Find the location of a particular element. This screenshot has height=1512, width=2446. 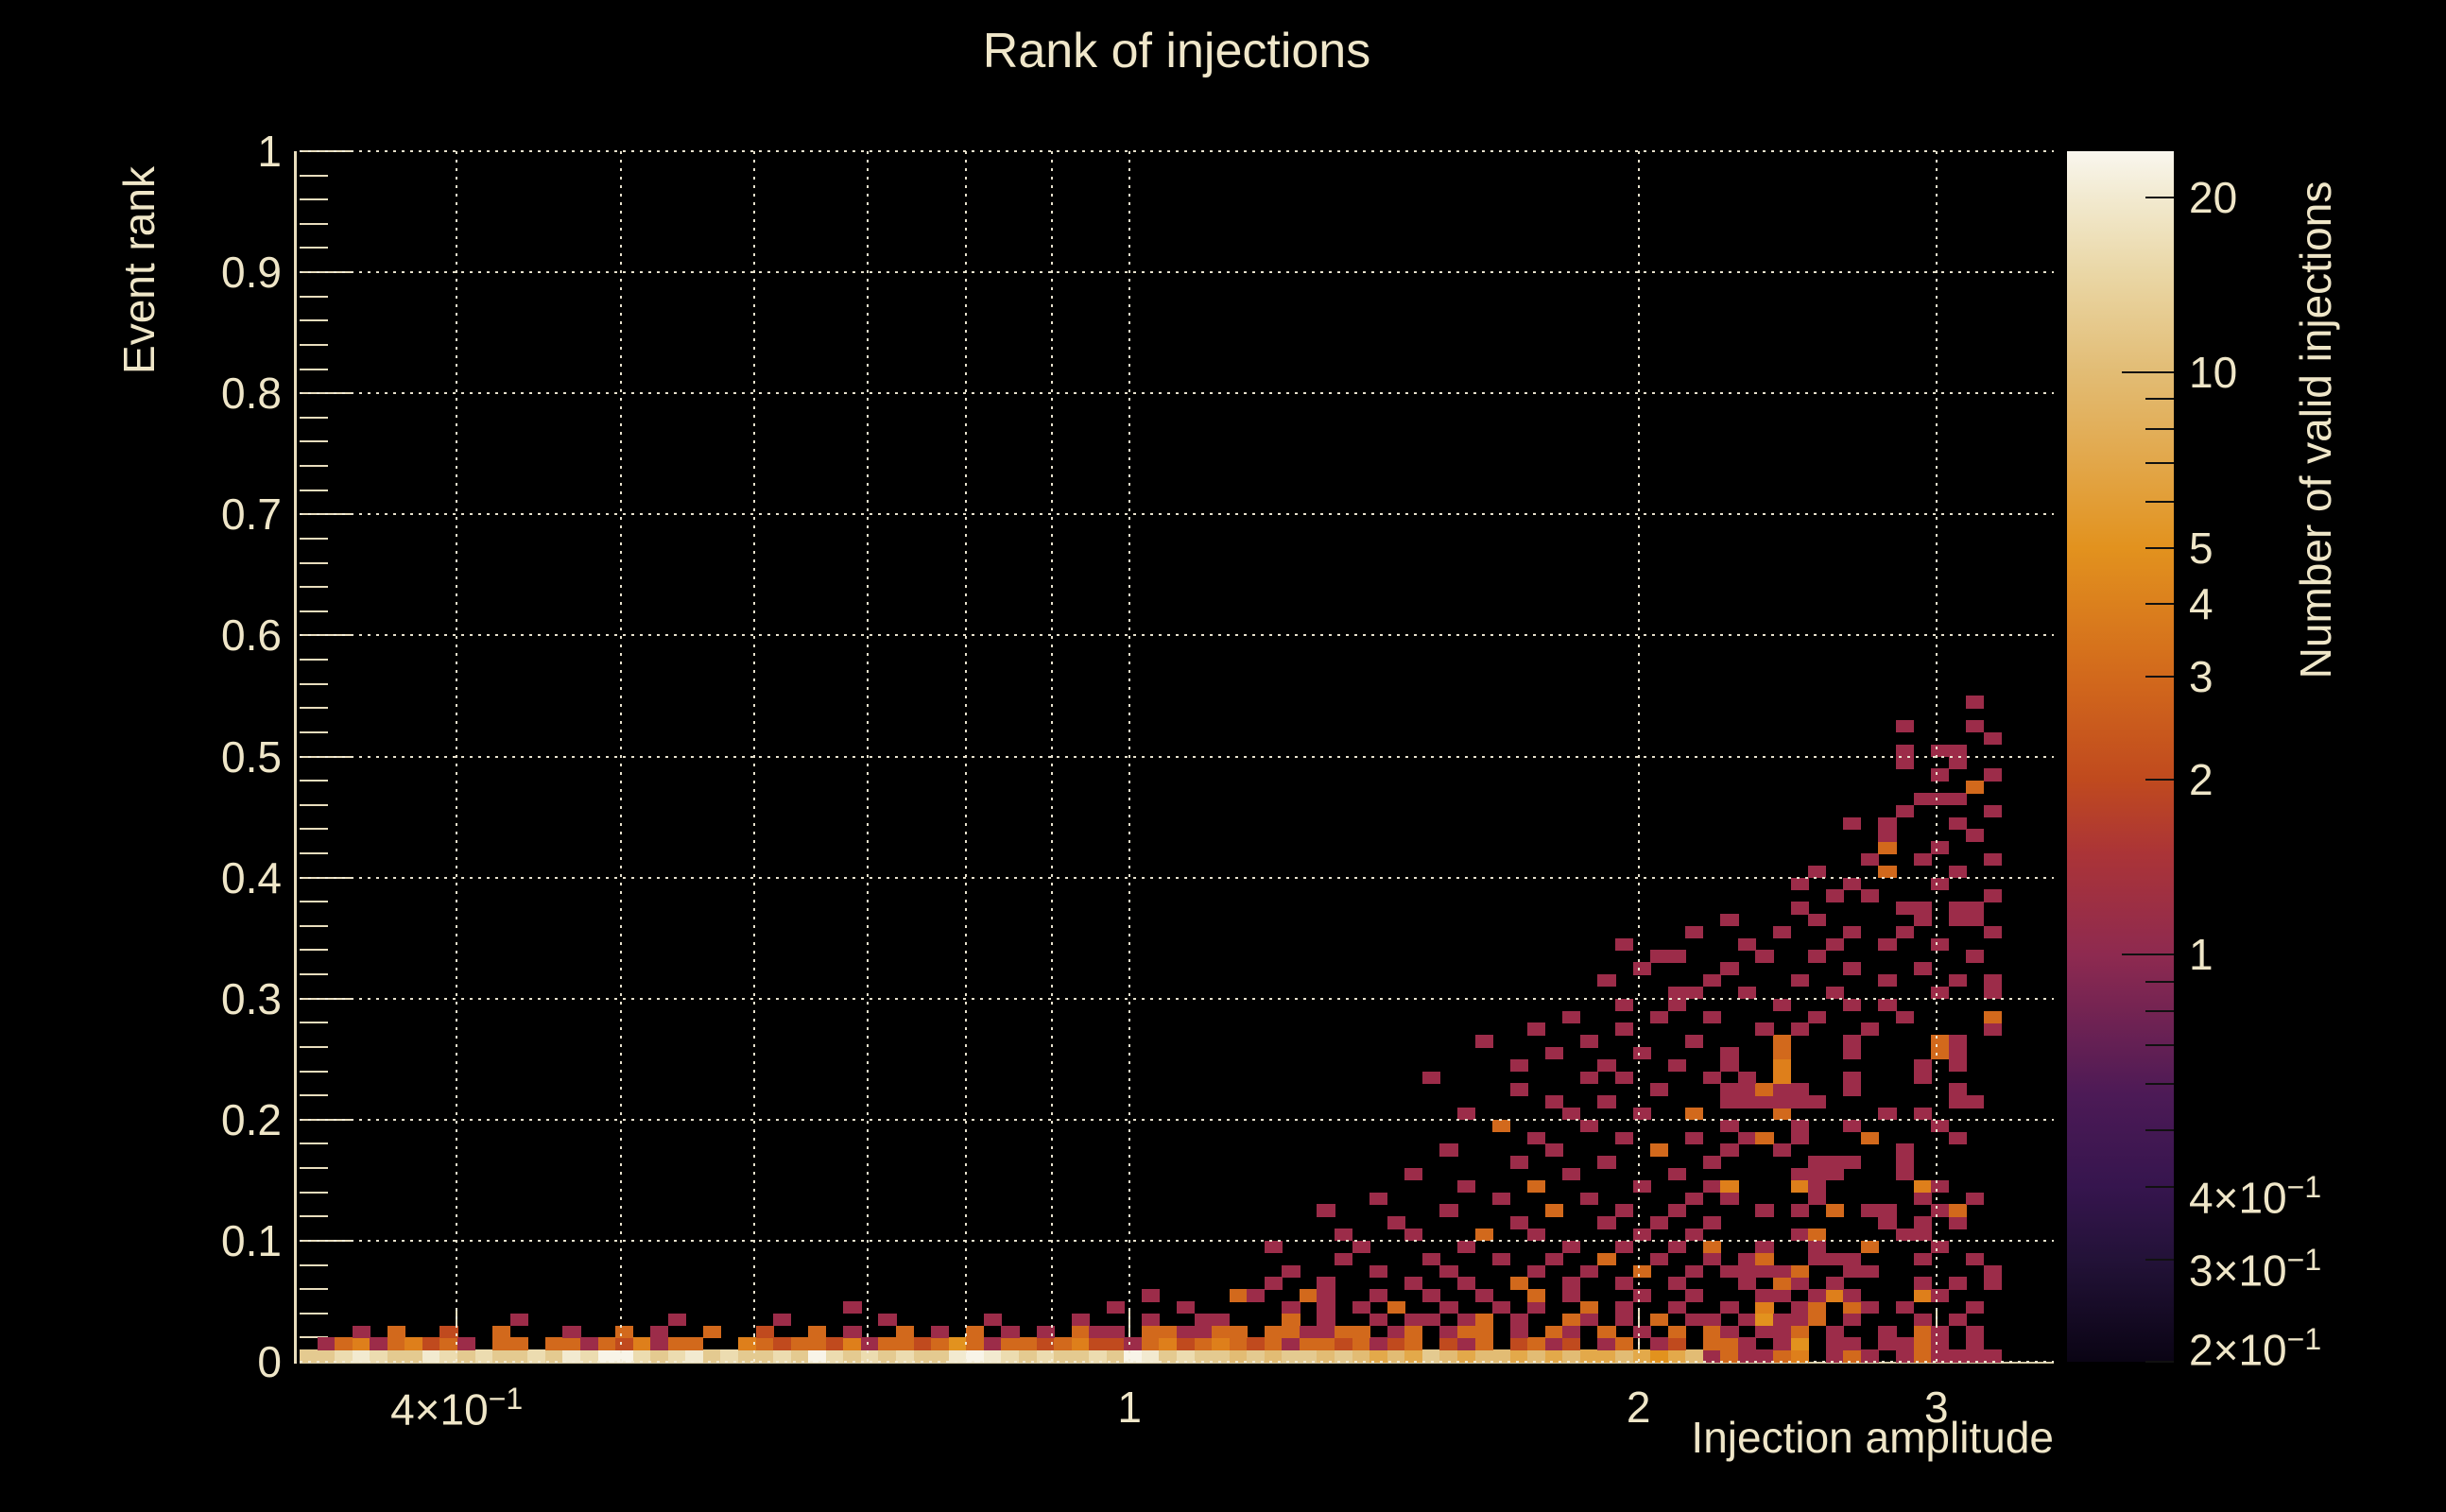

colorbar-tick-label: 3 is located at coordinates (2201, 677).